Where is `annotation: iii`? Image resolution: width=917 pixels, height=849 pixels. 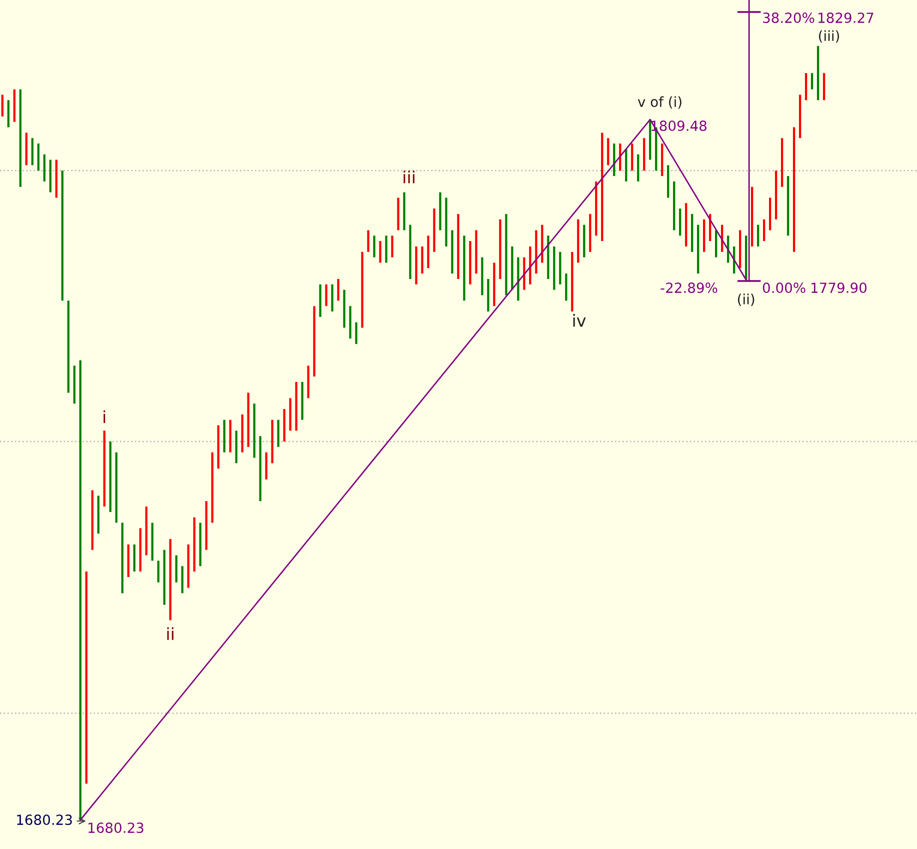
annotation: iii is located at coordinates (409, 177).